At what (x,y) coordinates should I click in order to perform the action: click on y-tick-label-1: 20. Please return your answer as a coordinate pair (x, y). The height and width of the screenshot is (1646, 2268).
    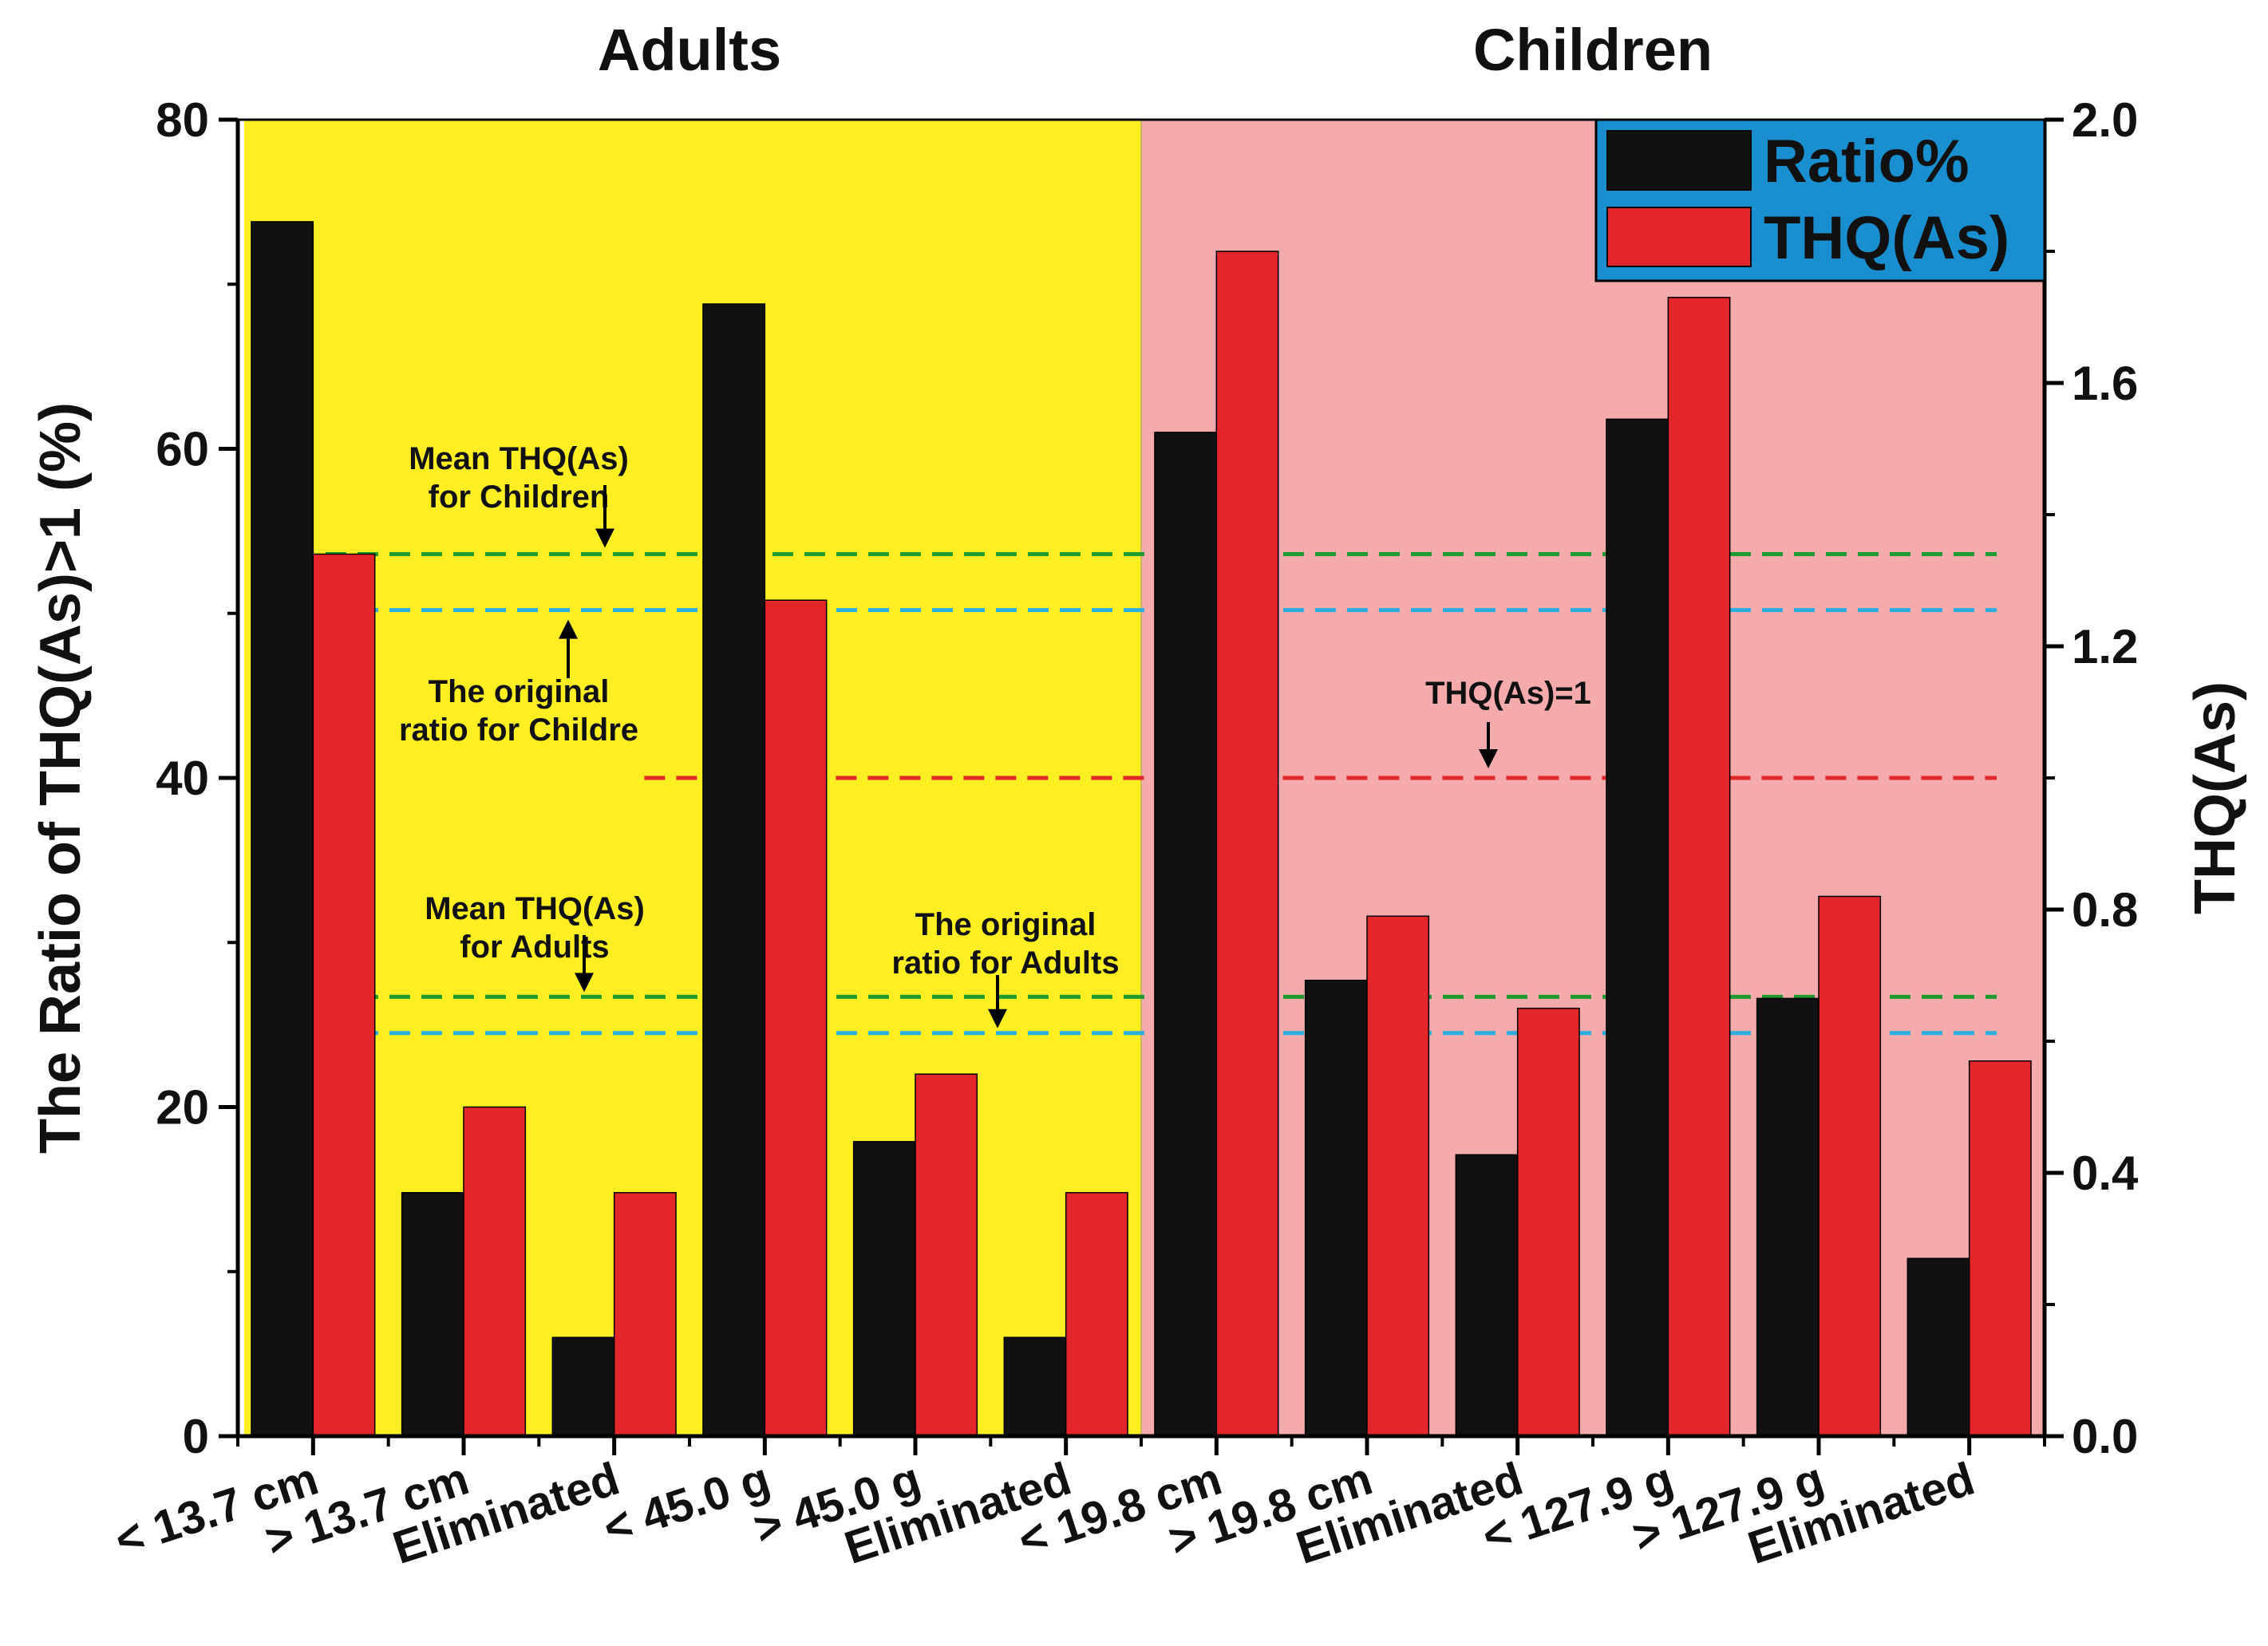
    Looking at the image, I should click on (182, 1108).